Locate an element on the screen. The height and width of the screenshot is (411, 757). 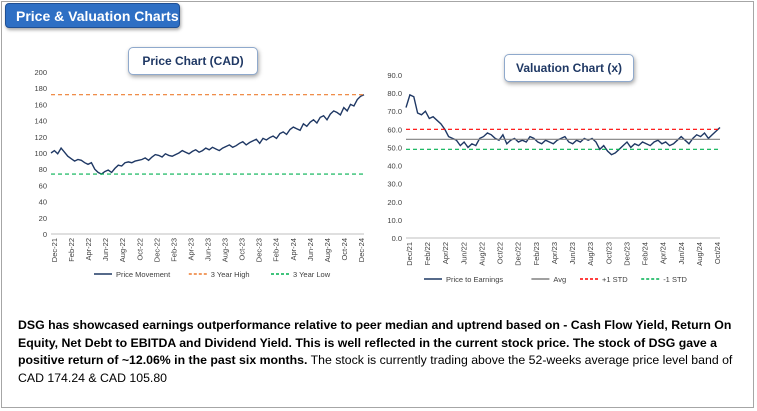
x-tick-label: Jun-22 is located at coordinates (105, 249).